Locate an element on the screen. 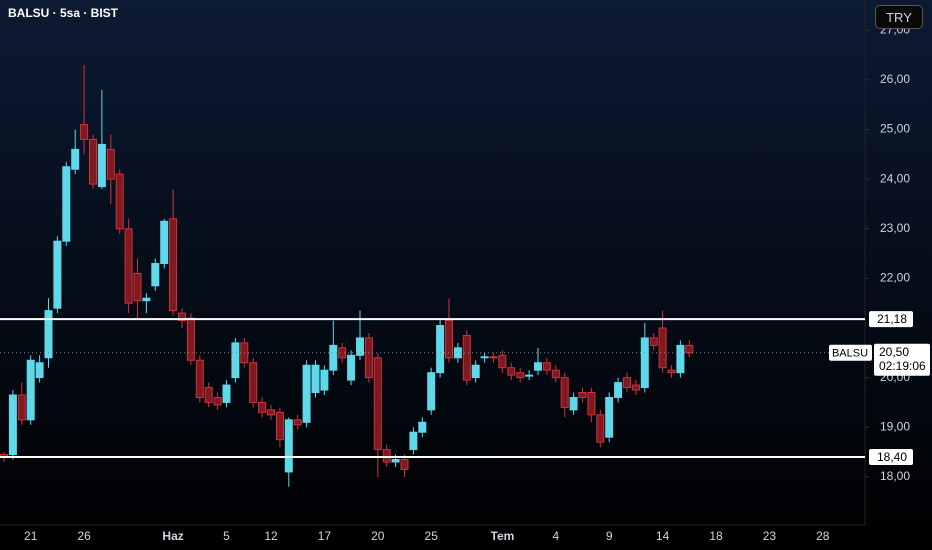  x-tick-label: 25 is located at coordinates (432, 536).